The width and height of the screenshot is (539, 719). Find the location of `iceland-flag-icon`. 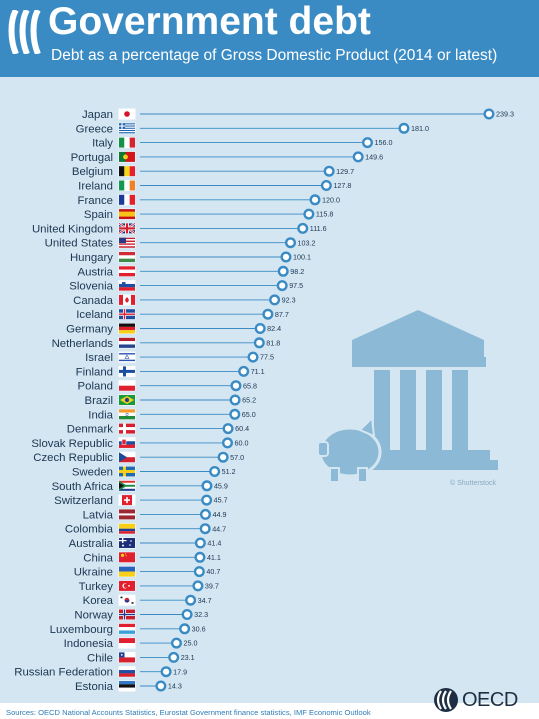

iceland-flag-icon is located at coordinates (127, 314).